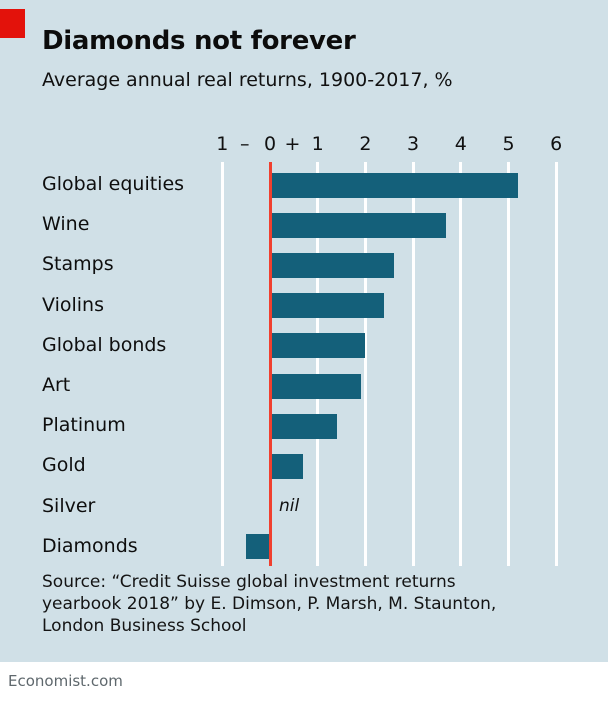 This screenshot has height=701, width=608. What do you see at coordinates (270, 144) in the screenshot?
I see `axis-tick-label: 0` at bounding box center [270, 144].